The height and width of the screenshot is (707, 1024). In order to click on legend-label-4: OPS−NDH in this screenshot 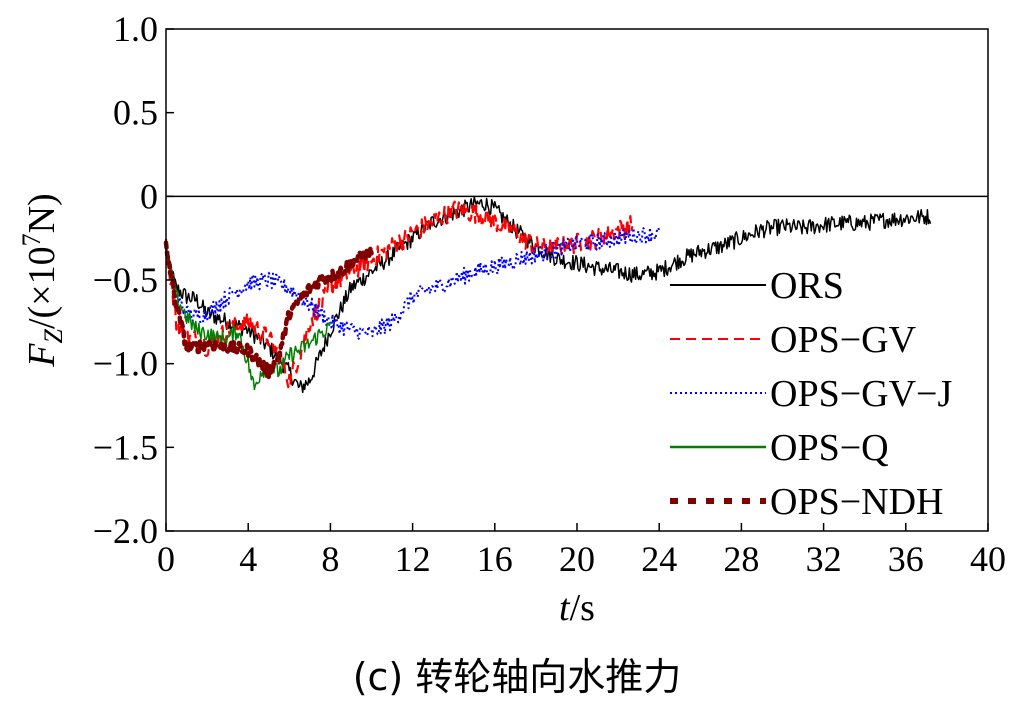, I will do `click(856, 502)`.